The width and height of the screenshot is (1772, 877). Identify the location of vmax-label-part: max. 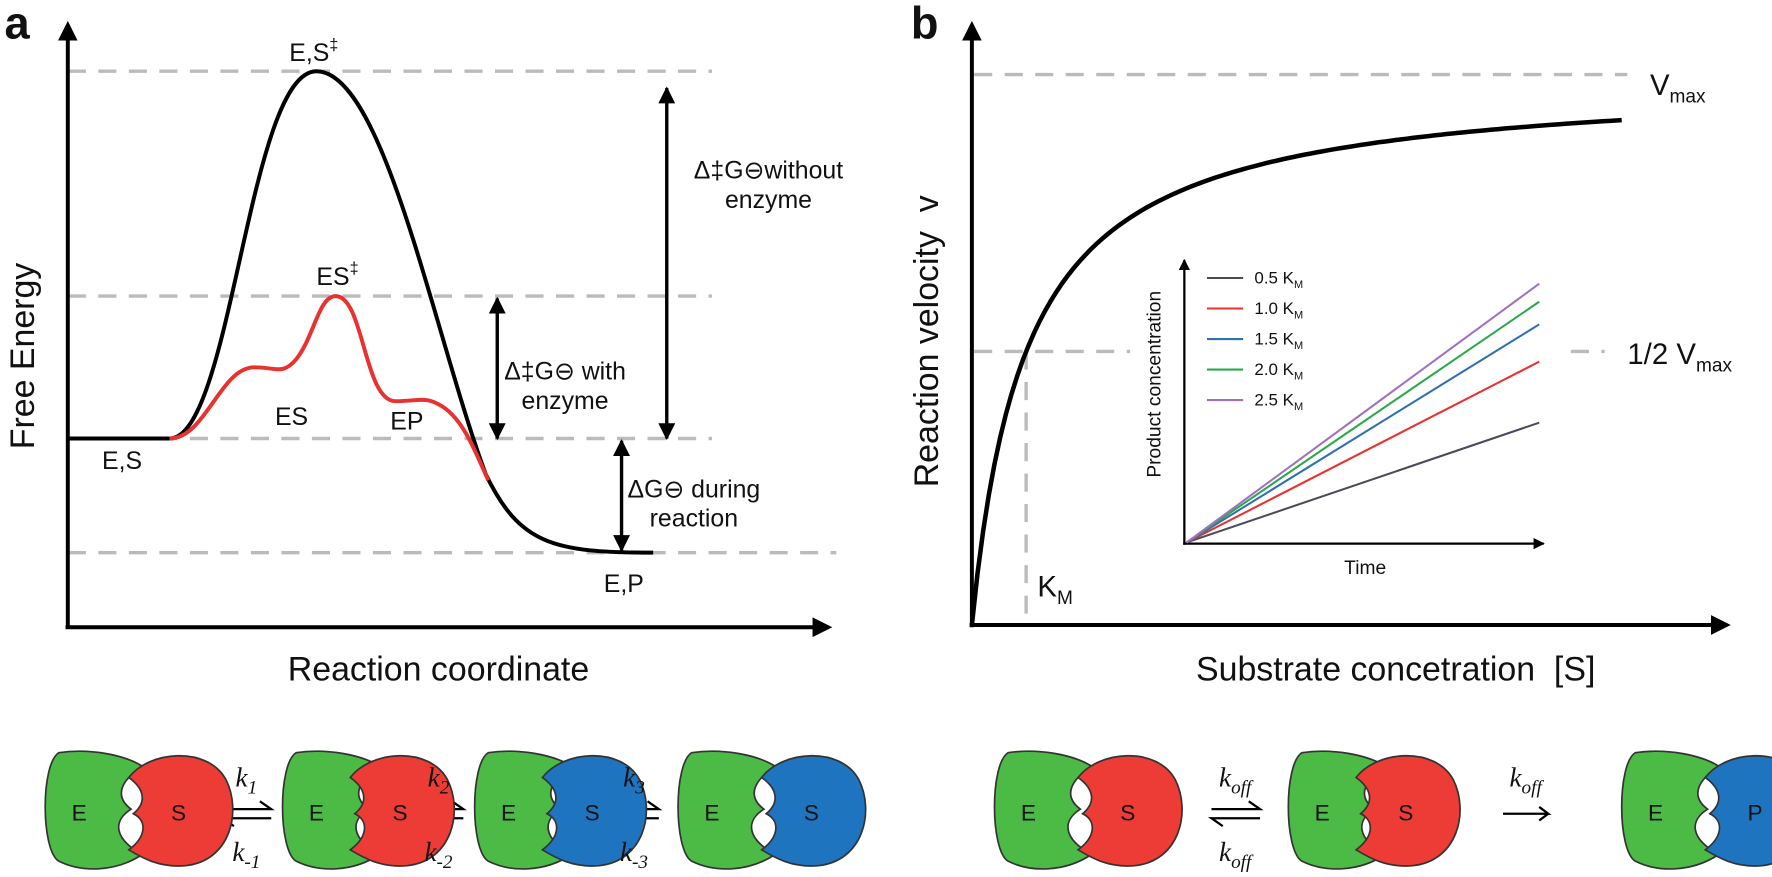
(1688, 96).